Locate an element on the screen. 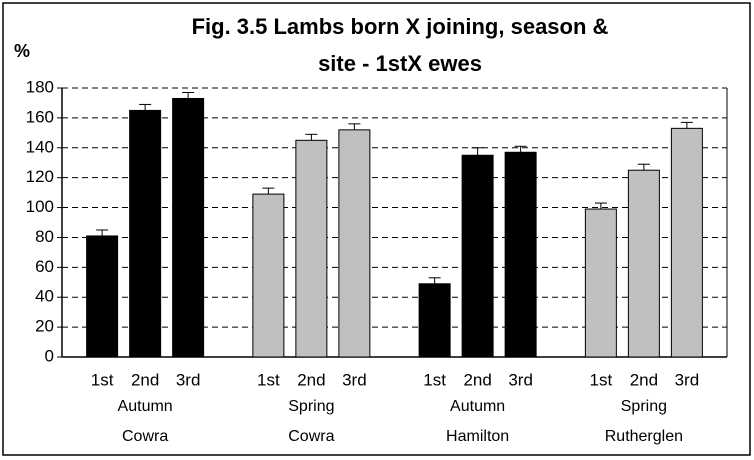 This screenshot has height=460, width=754. y-tick-label: 100 is located at coordinates (40, 206).